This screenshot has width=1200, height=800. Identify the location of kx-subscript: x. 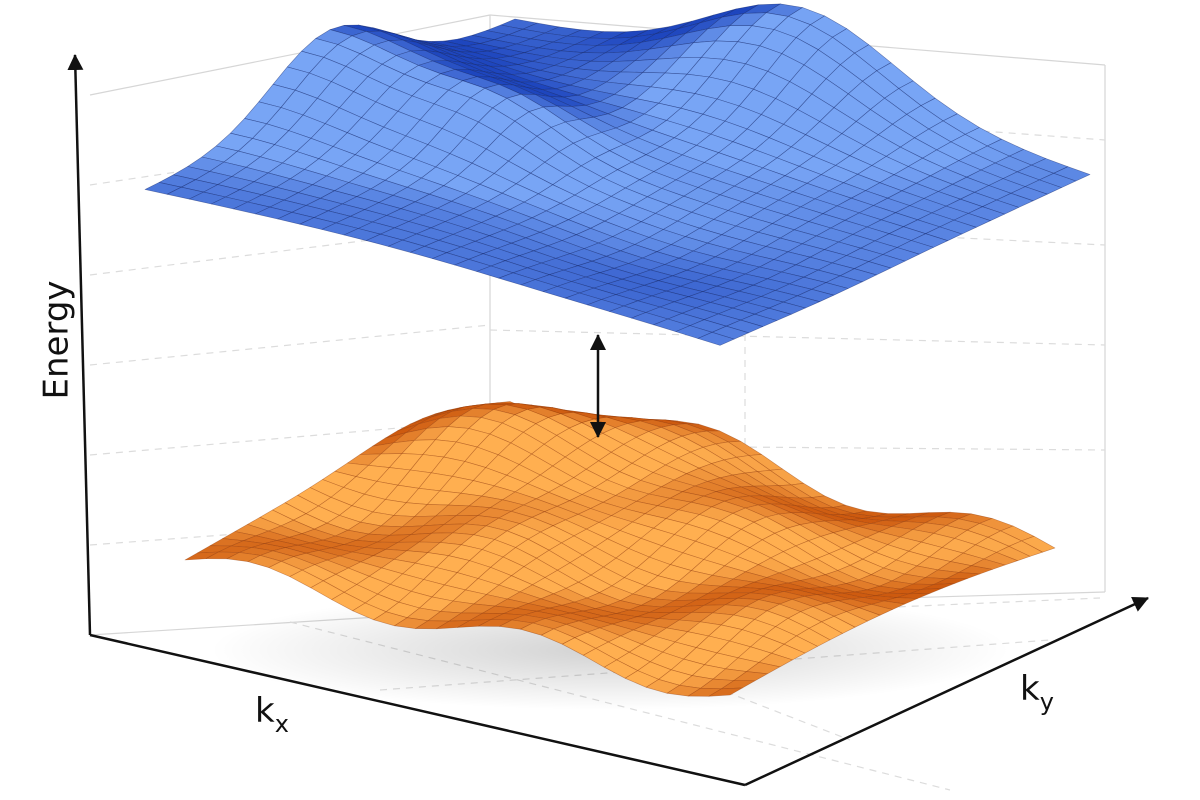
(282, 724).